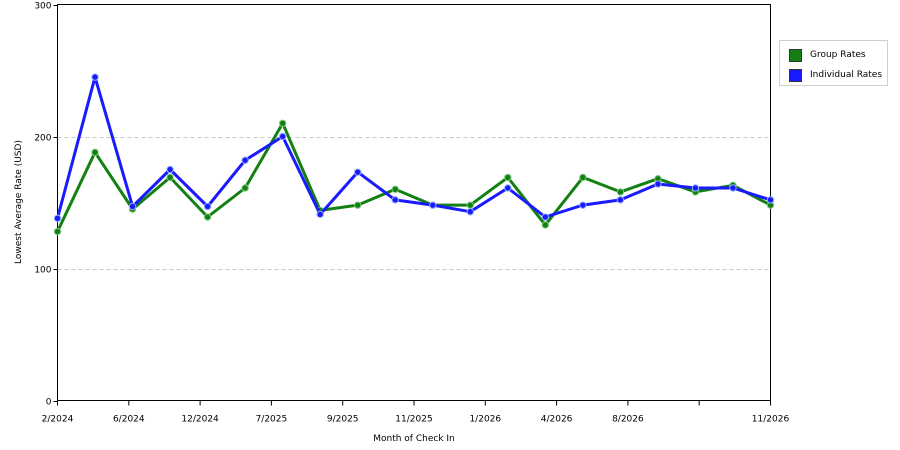  What do you see at coordinates (628, 420) in the screenshot?
I see `x-tick-label: 8/2026` at bounding box center [628, 420].